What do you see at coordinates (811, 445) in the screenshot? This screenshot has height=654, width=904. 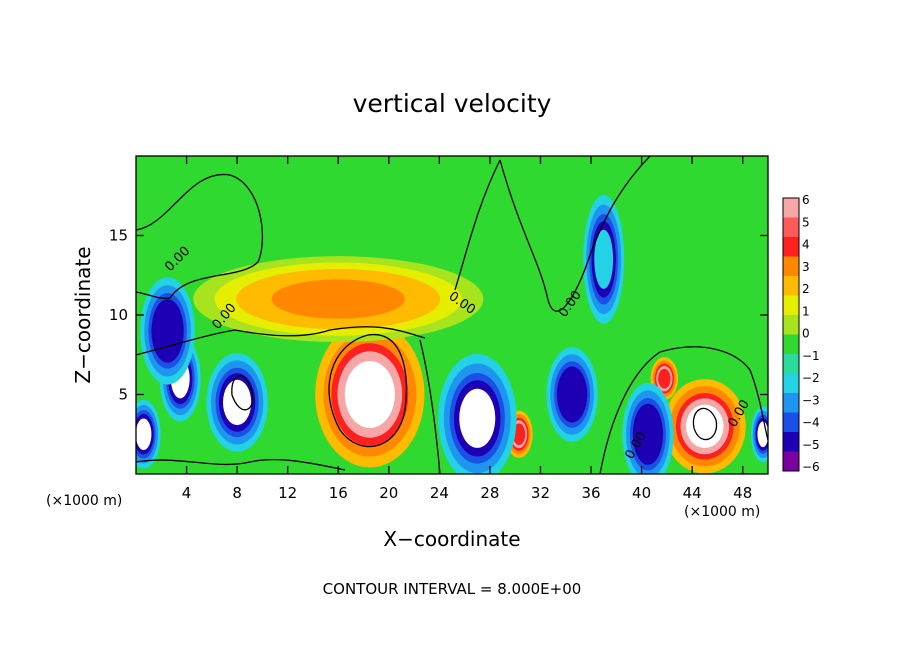 I see `colorbar-label: −5` at bounding box center [811, 445].